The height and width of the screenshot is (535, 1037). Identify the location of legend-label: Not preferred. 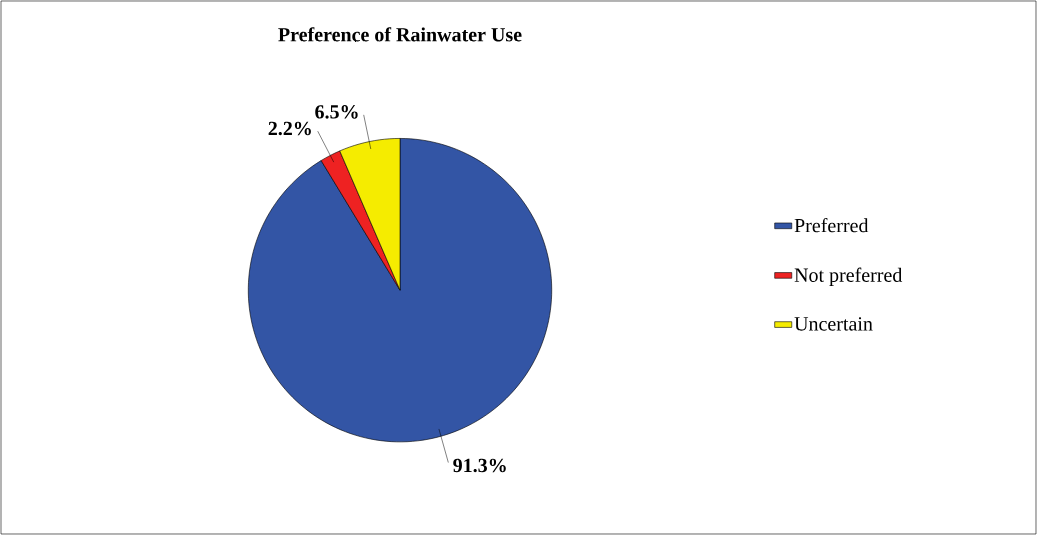
(848, 276).